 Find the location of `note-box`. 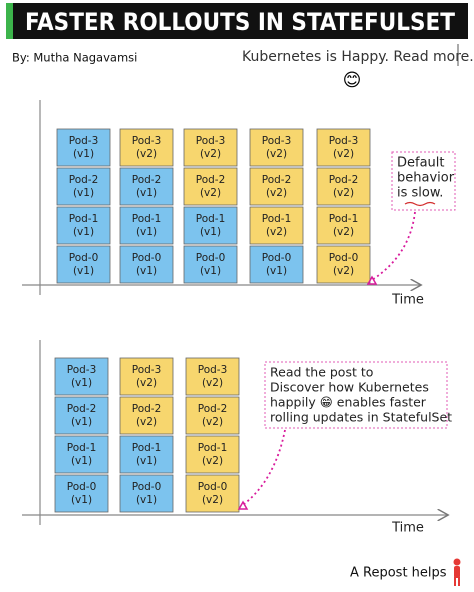

note-box is located at coordinates (356, 395).